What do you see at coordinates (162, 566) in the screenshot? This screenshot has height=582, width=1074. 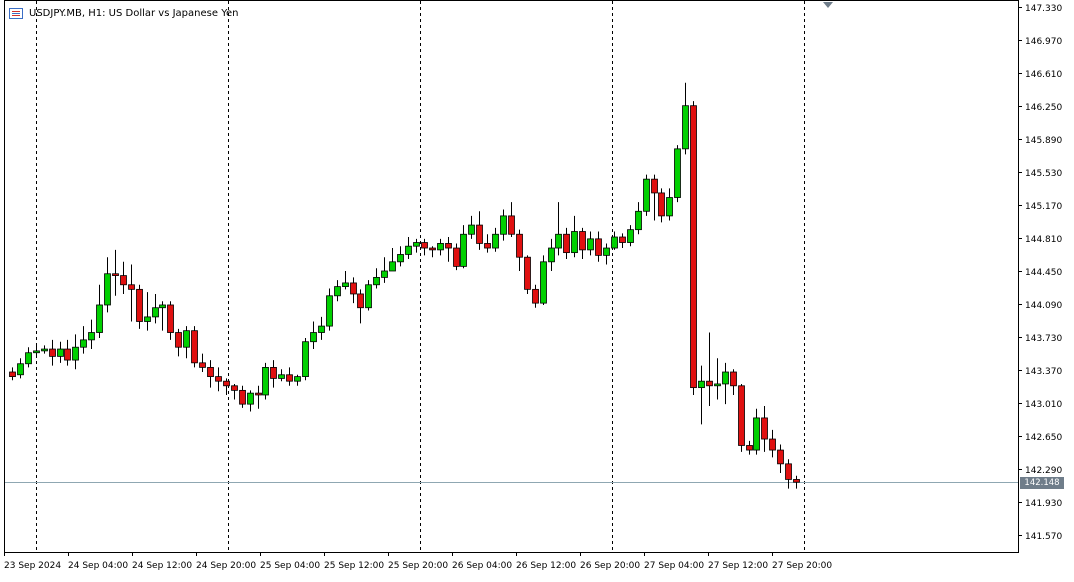 I see `x-tick-label: 24 Sep 12:00` at bounding box center [162, 566].